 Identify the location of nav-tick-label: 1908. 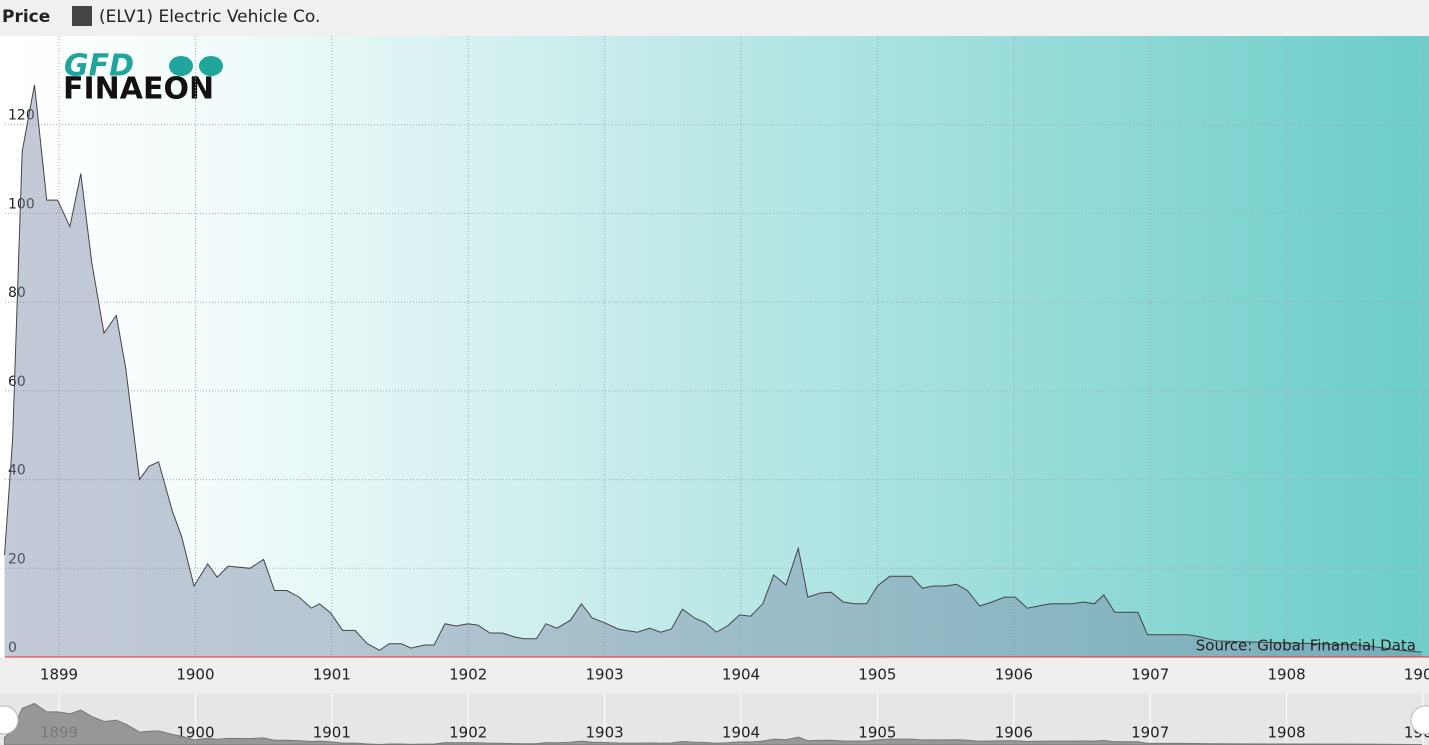
(1287, 733).